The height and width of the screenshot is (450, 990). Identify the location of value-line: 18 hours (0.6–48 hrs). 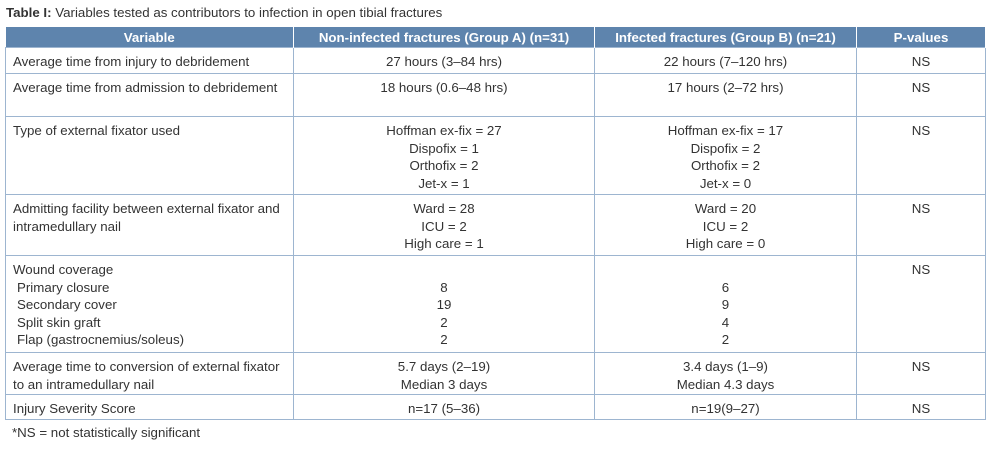
(444, 87).